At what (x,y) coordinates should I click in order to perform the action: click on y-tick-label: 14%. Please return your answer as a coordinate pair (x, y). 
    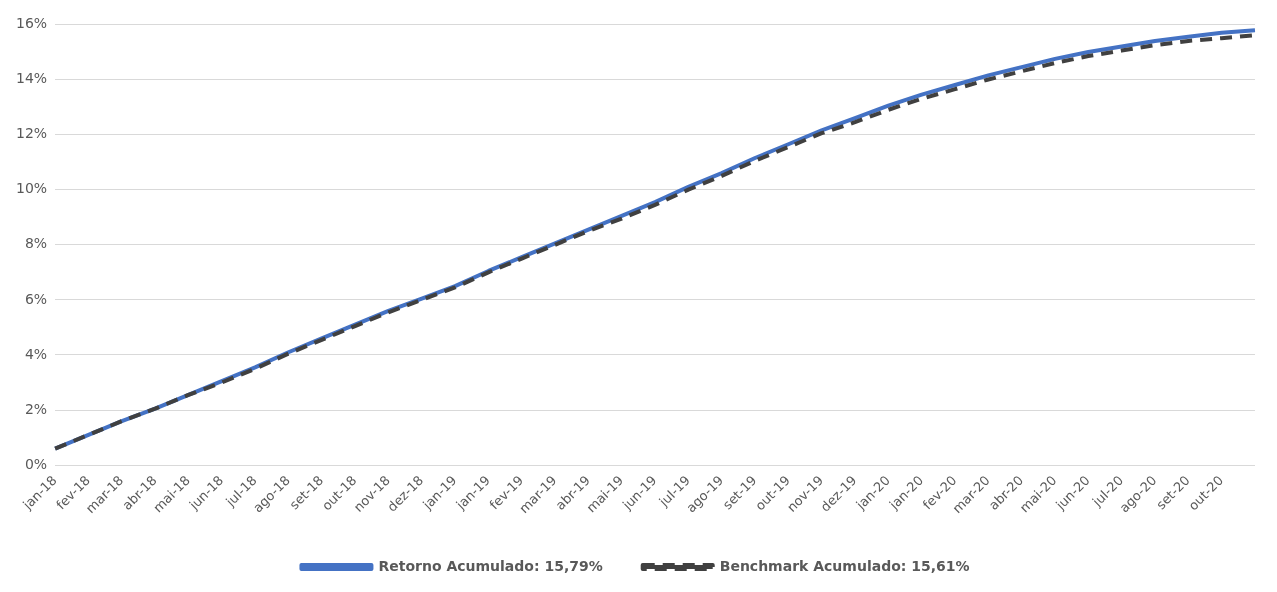
    Looking at the image, I should click on (31, 78).